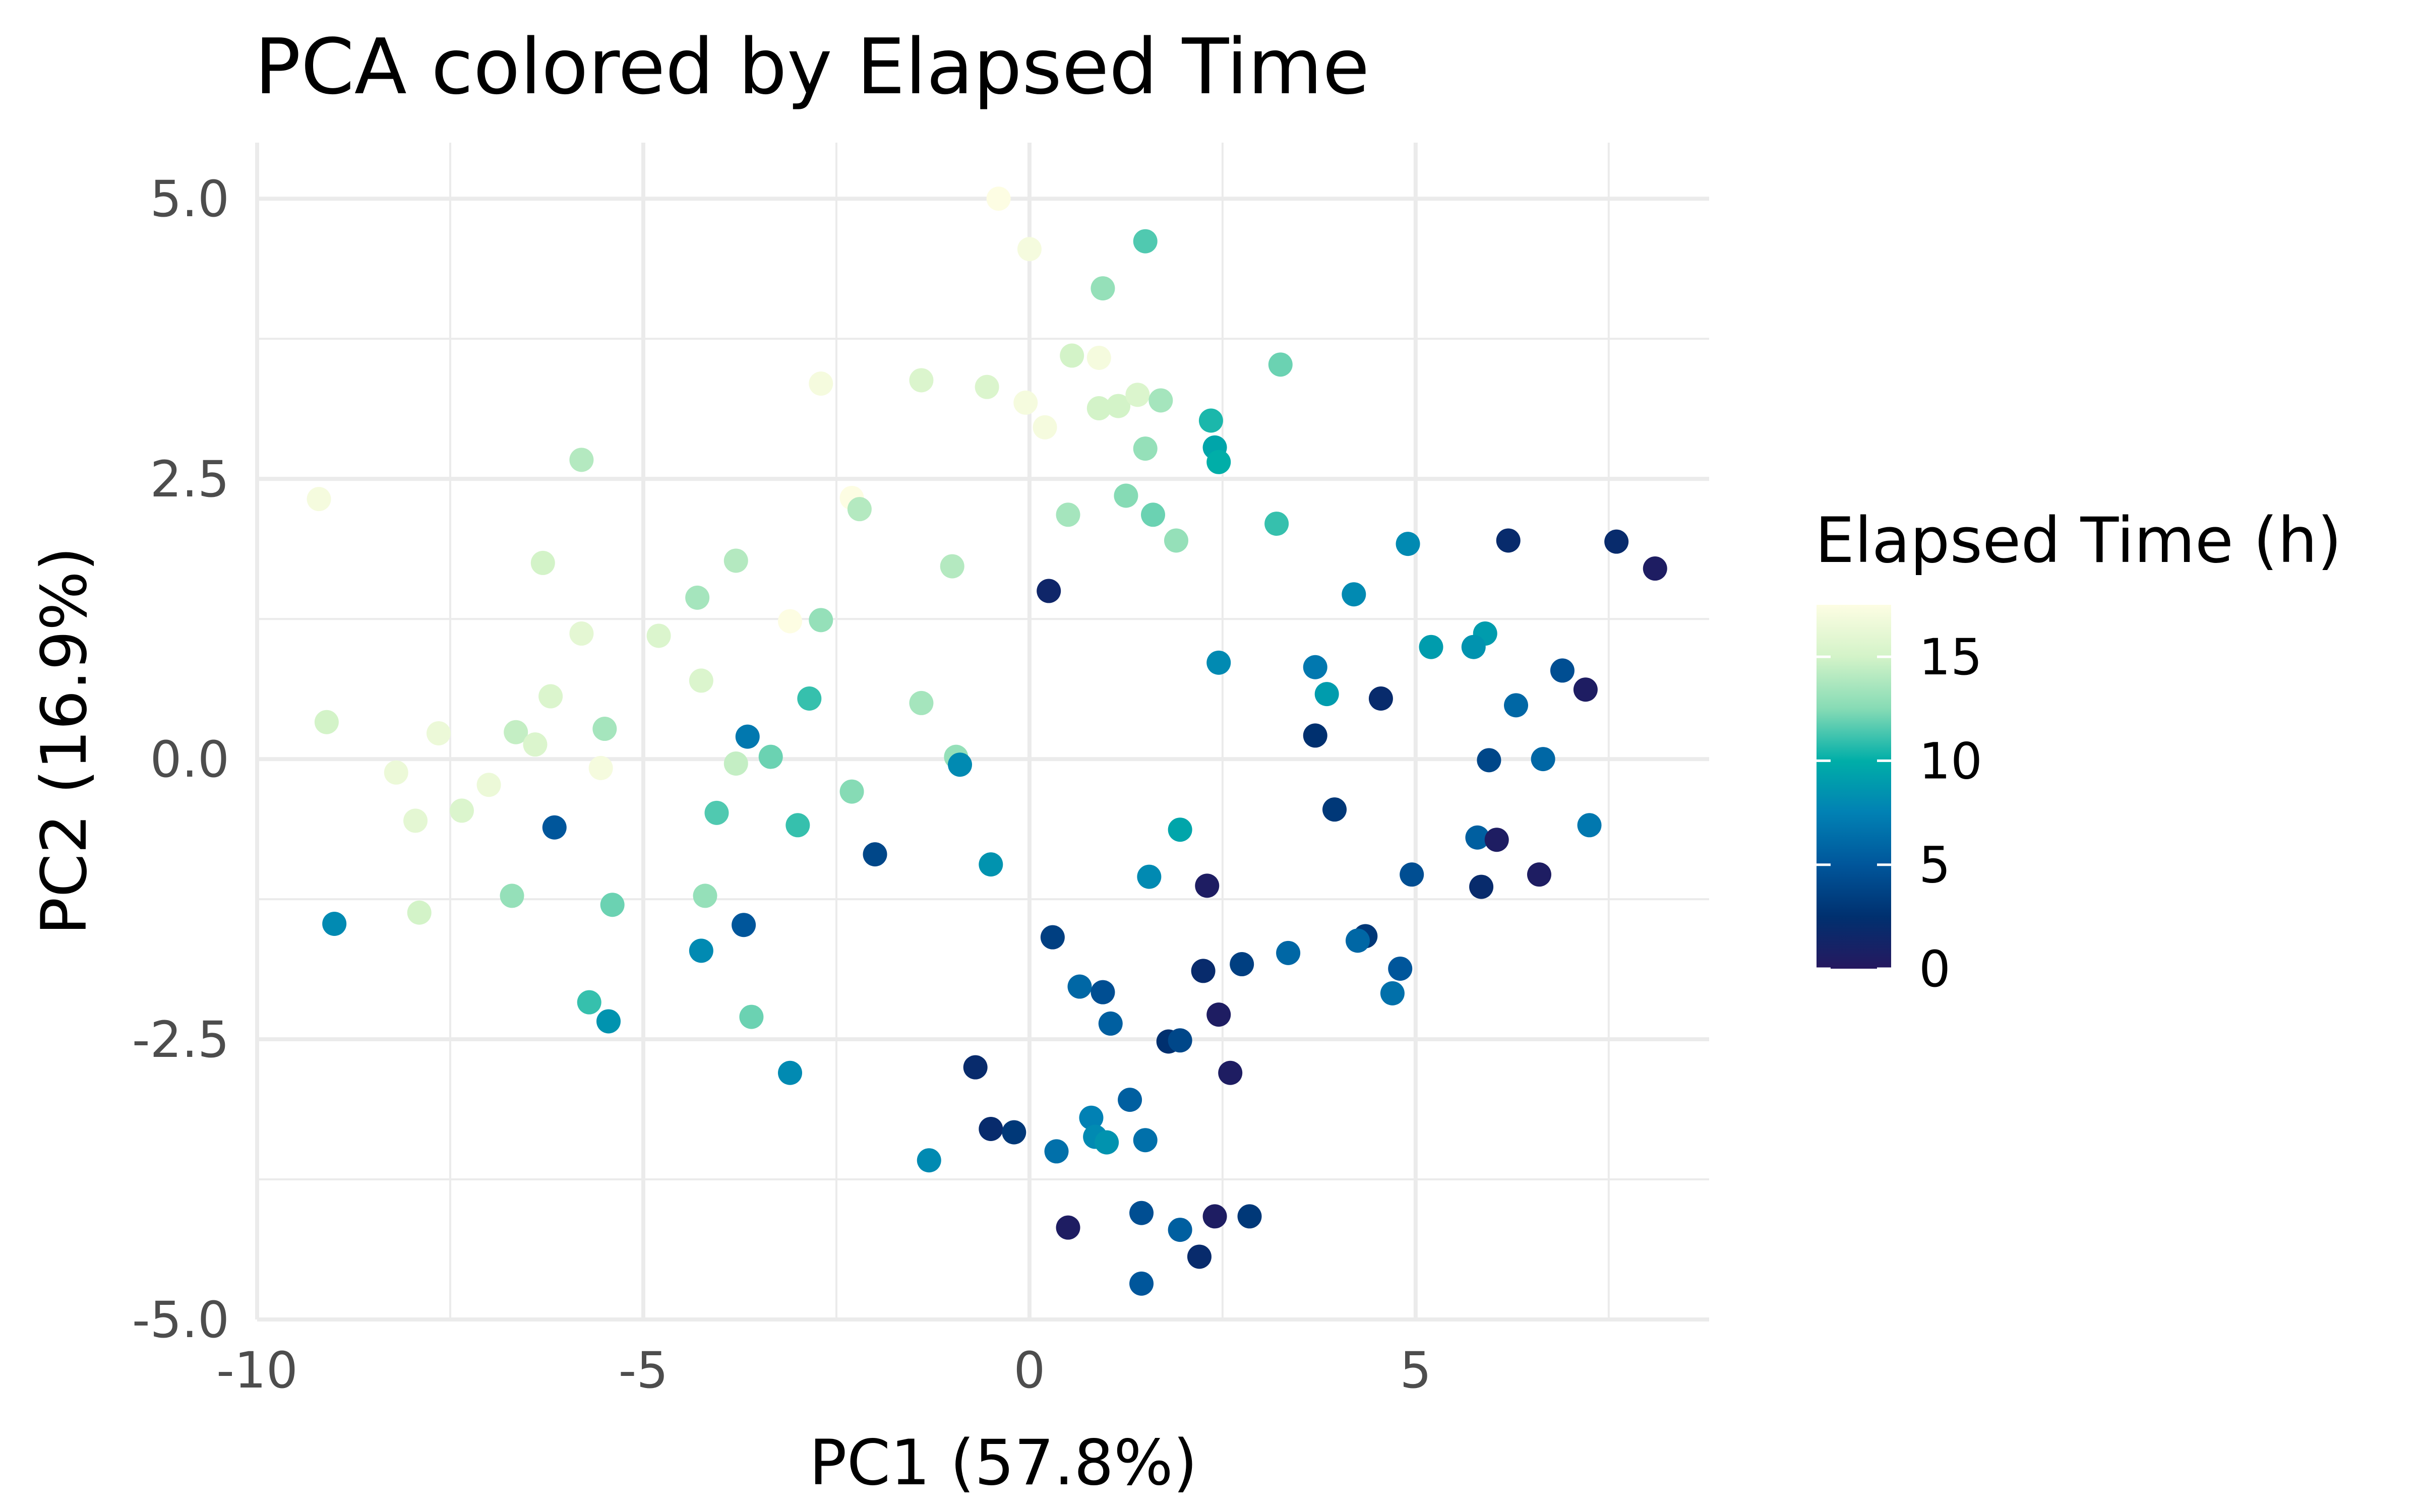 The image size is (2420, 1512). I want to click on x-tick-label: -10, so click(257, 1371).